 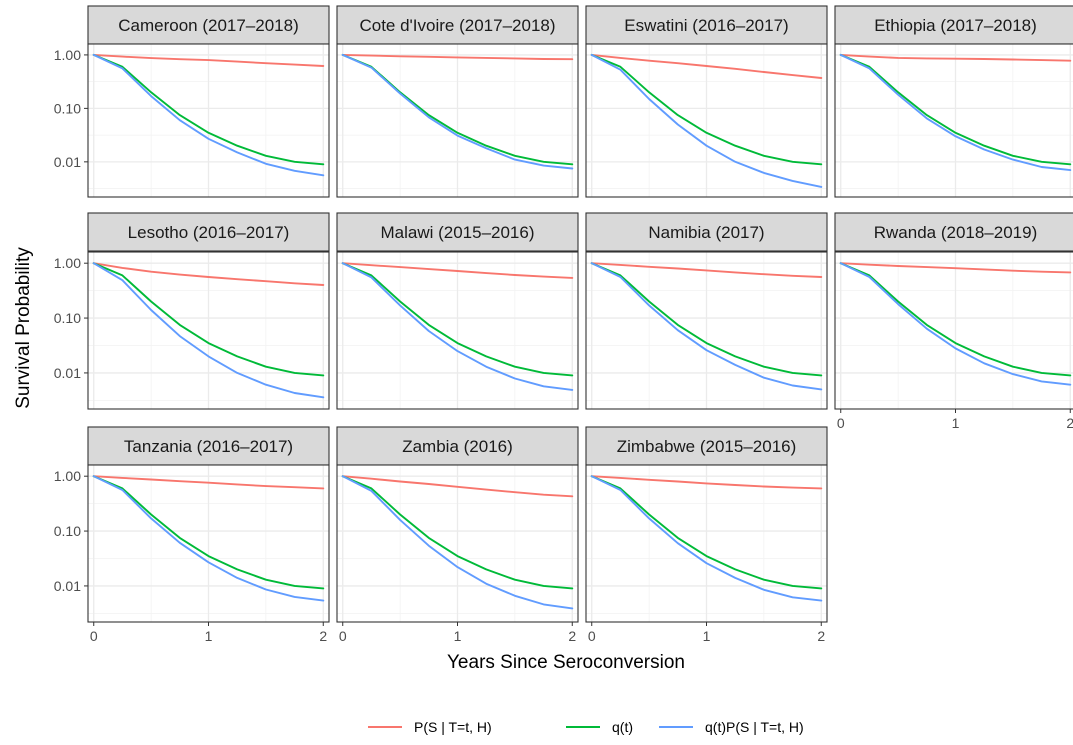 I want to click on facet-panel: Cote d'Ivoire (2017–2018), so click(x=457, y=101).